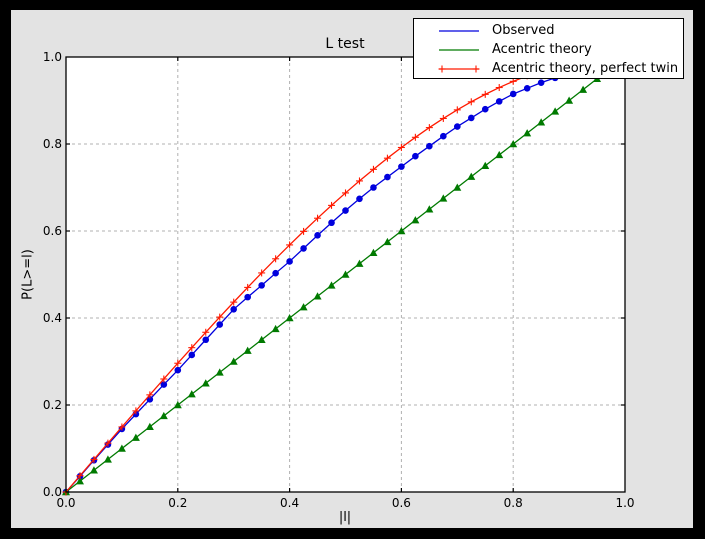 This screenshot has width=705, height=539. What do you see at coordinates (52, 144) in the screenshot?
I see `y-tick-label: 0.8` at bounding box center [52, 144].